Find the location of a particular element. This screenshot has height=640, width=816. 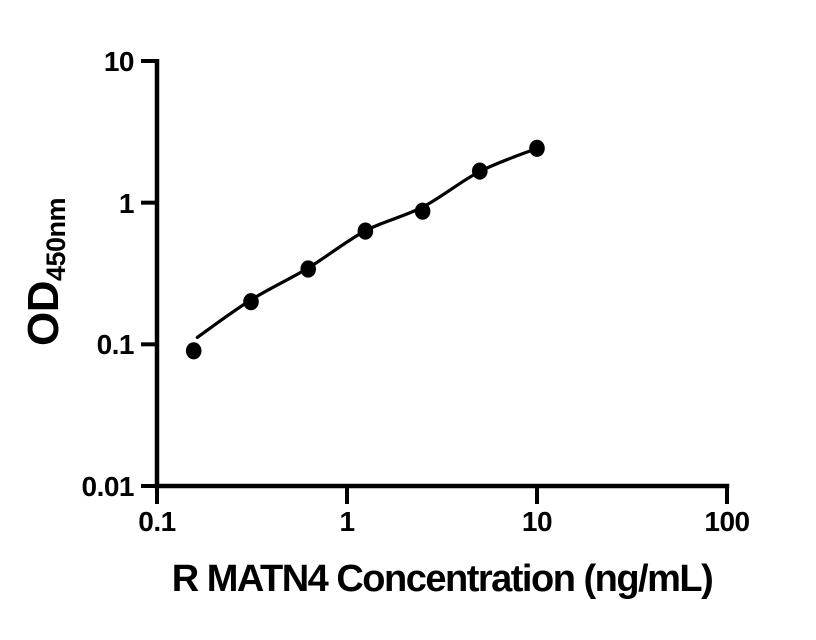

x-axis-tick-label: 100 is located at coordinates (727, 521).